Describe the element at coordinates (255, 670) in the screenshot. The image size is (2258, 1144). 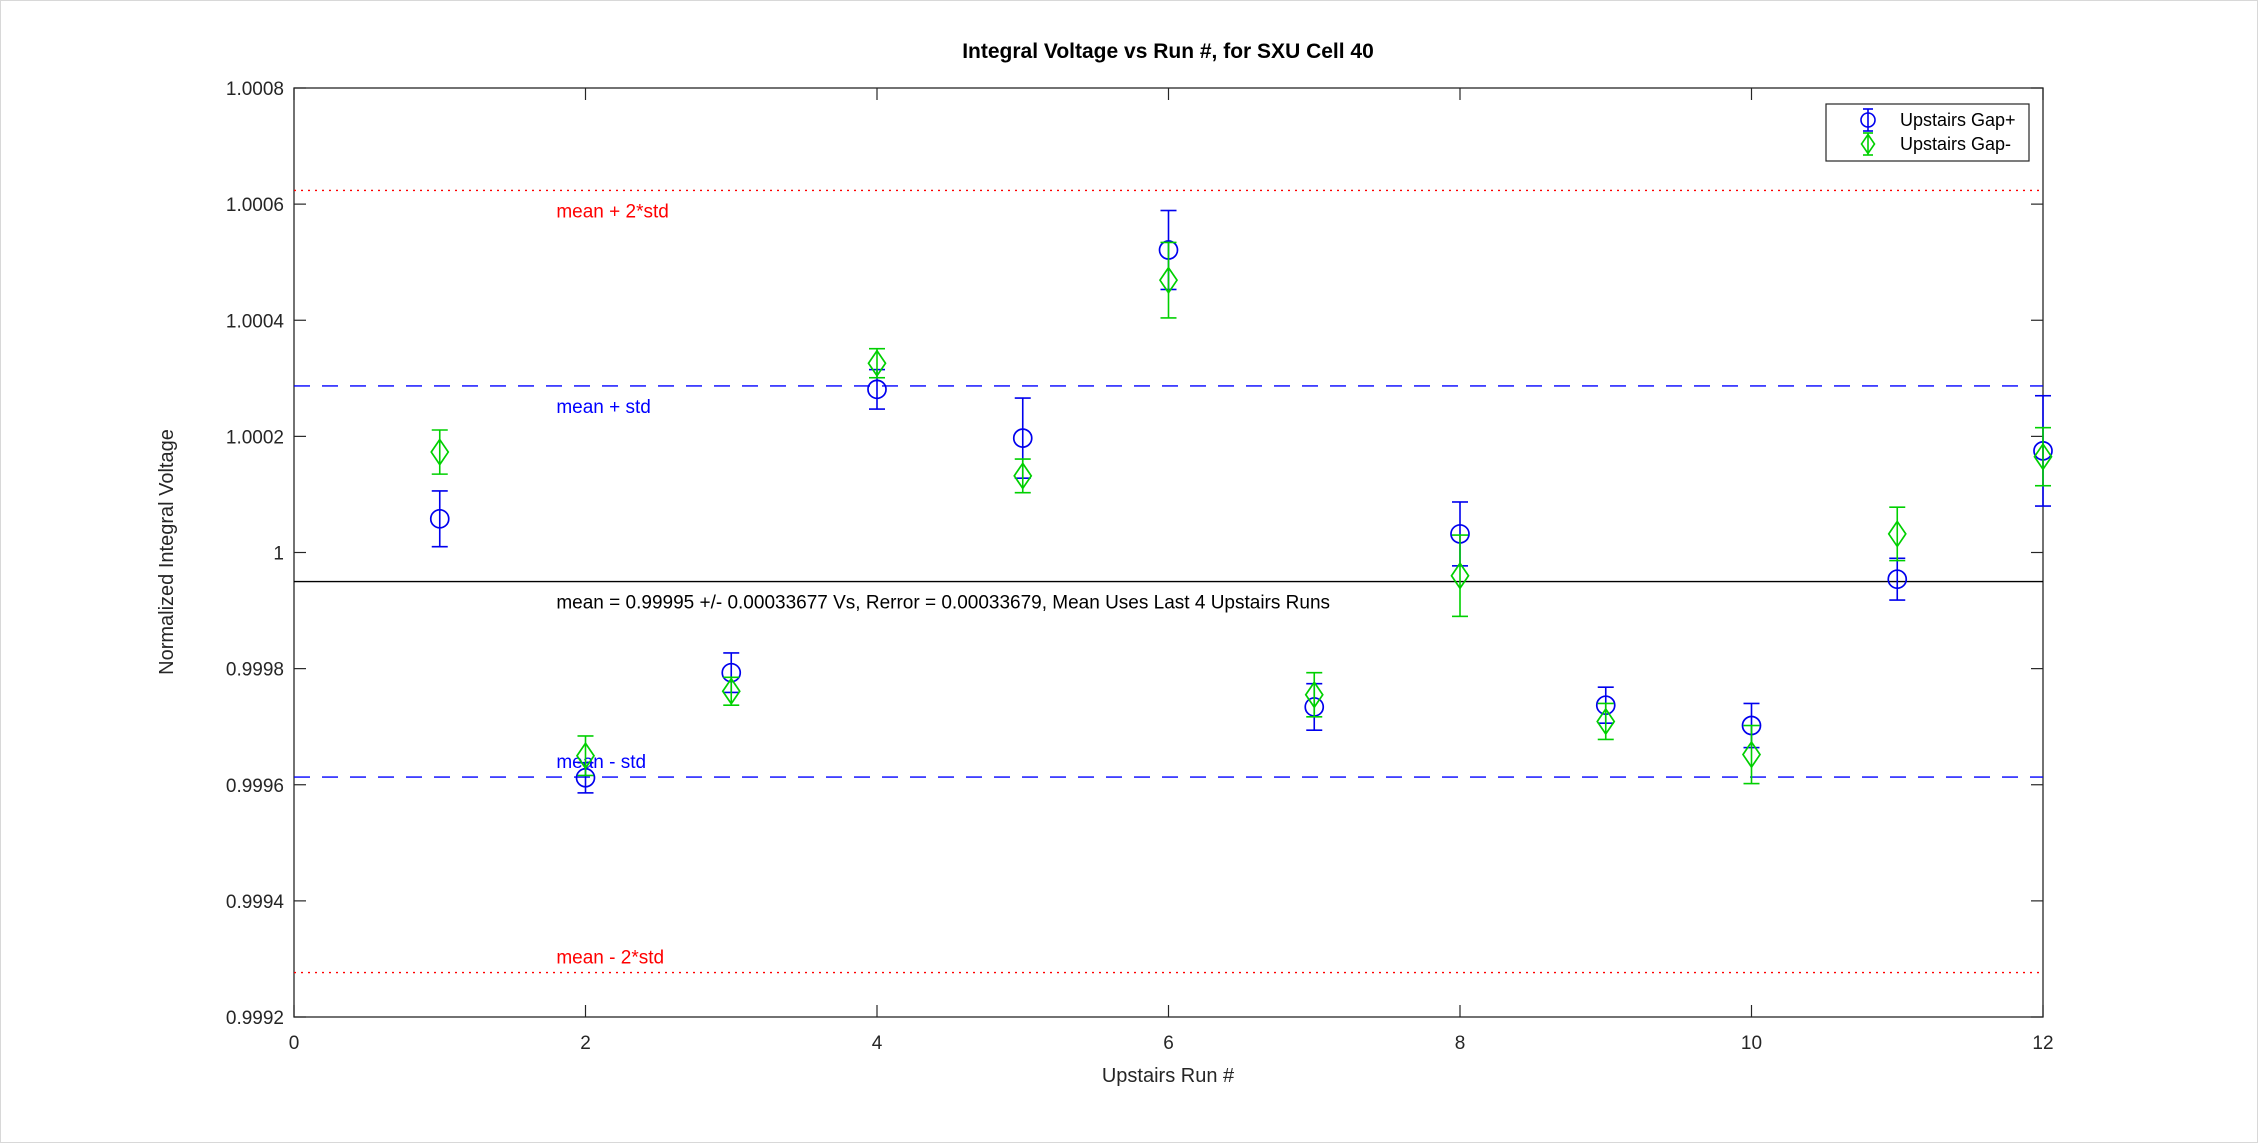
I see `y-tick-label: 0.9998` at that location.